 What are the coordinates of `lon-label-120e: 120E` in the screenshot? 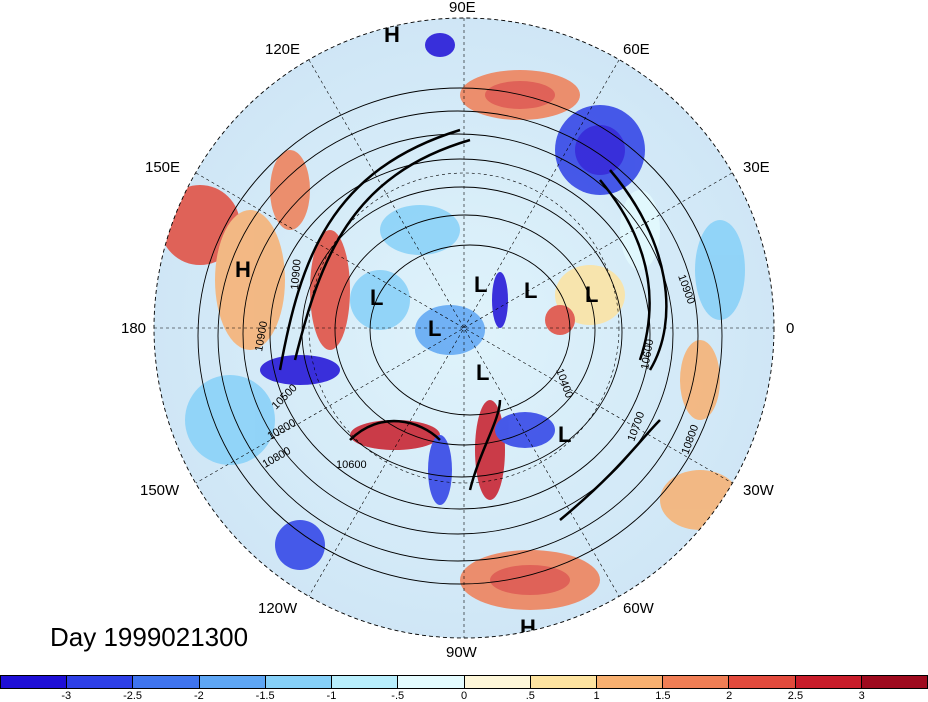 It's located at (283, 49).